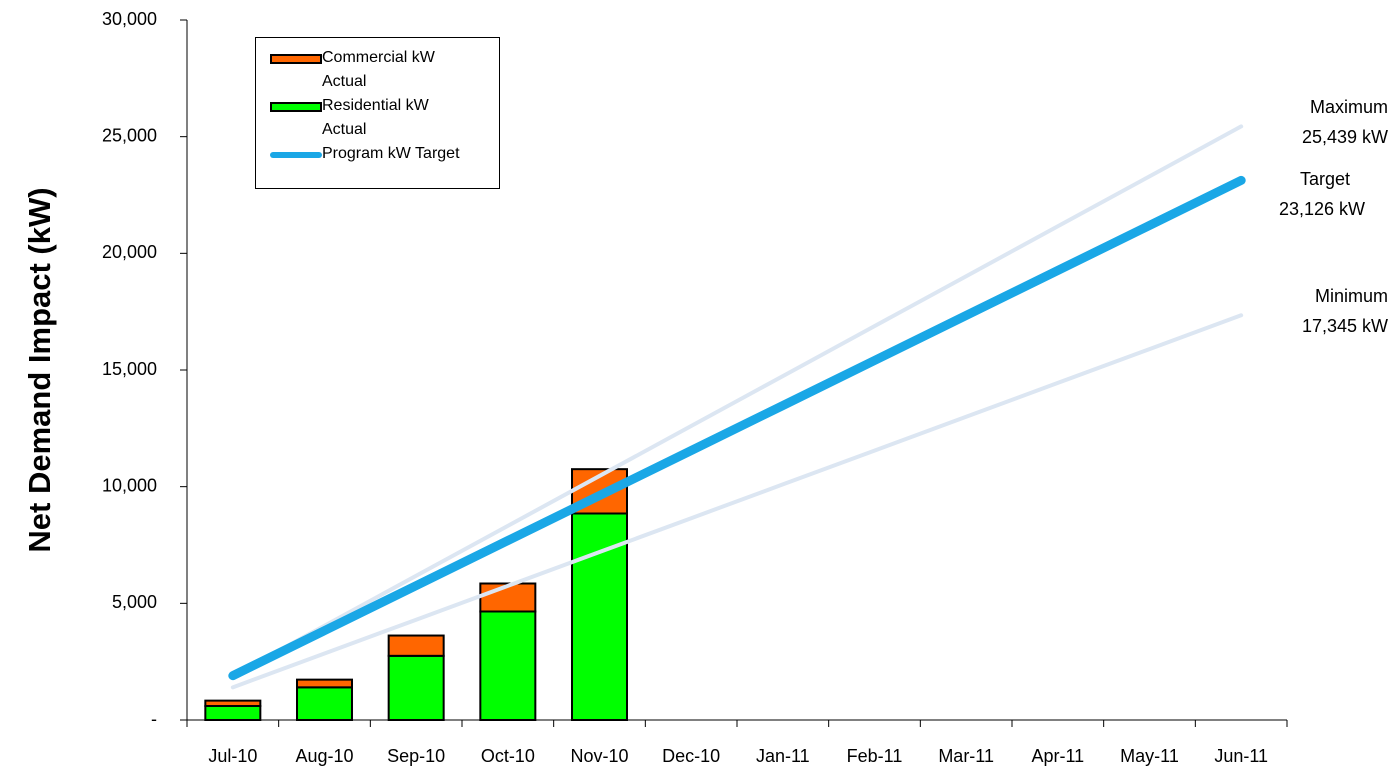 This screenshot has width=1396, height=774. Describe the element at coordinates (375, 117) in the screenshot. I see `legend-label: Residential kW Actual` at that location.